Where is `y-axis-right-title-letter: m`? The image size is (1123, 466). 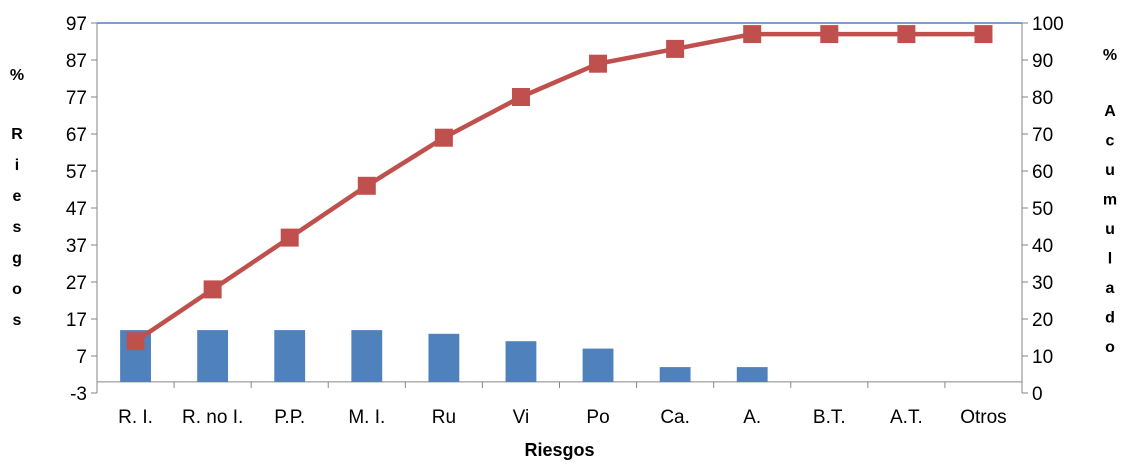 y-axis-right-title-letter: m is located at coordinates (1110, 200).